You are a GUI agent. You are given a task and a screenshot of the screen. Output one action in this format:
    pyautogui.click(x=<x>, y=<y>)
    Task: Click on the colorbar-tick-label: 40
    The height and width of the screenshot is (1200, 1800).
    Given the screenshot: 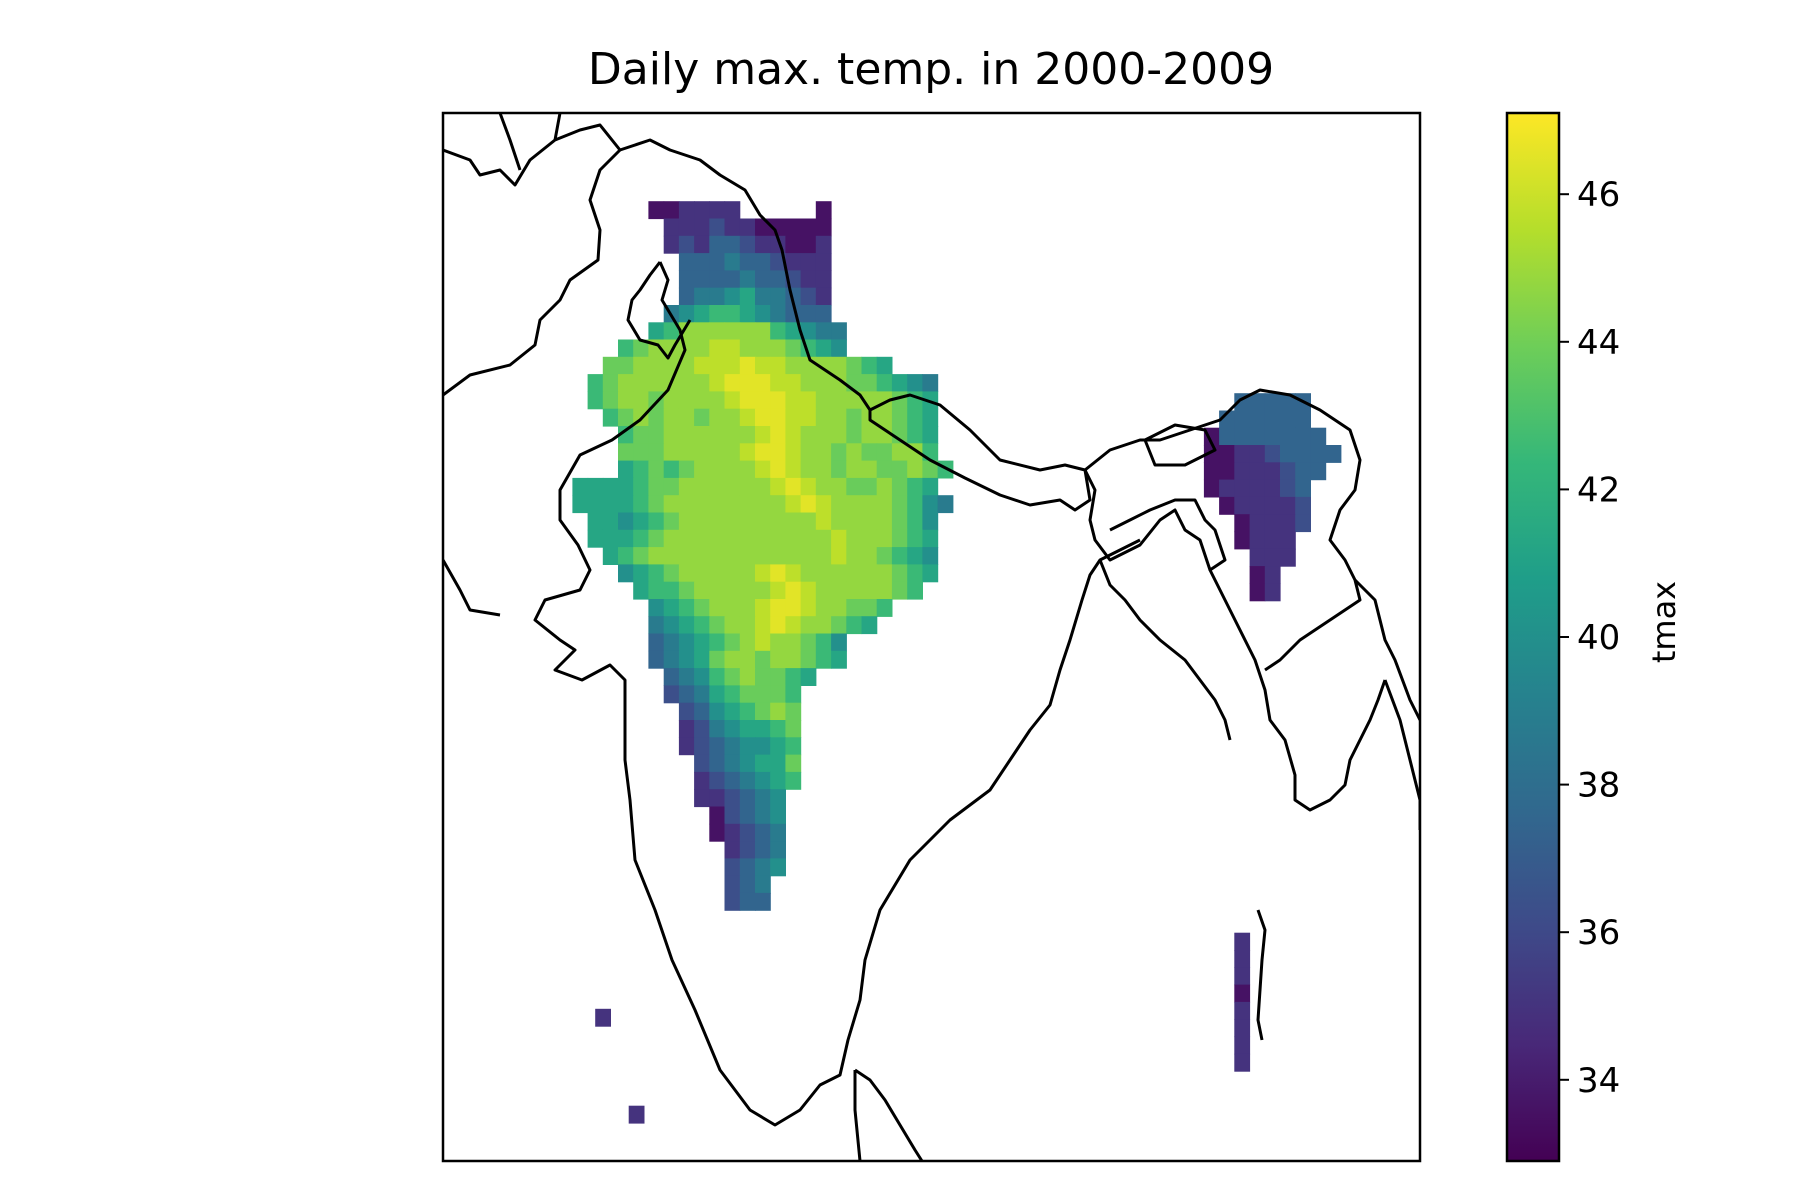 What is the action you would take?
    pyautogui.click(x=1598, y=638)
    